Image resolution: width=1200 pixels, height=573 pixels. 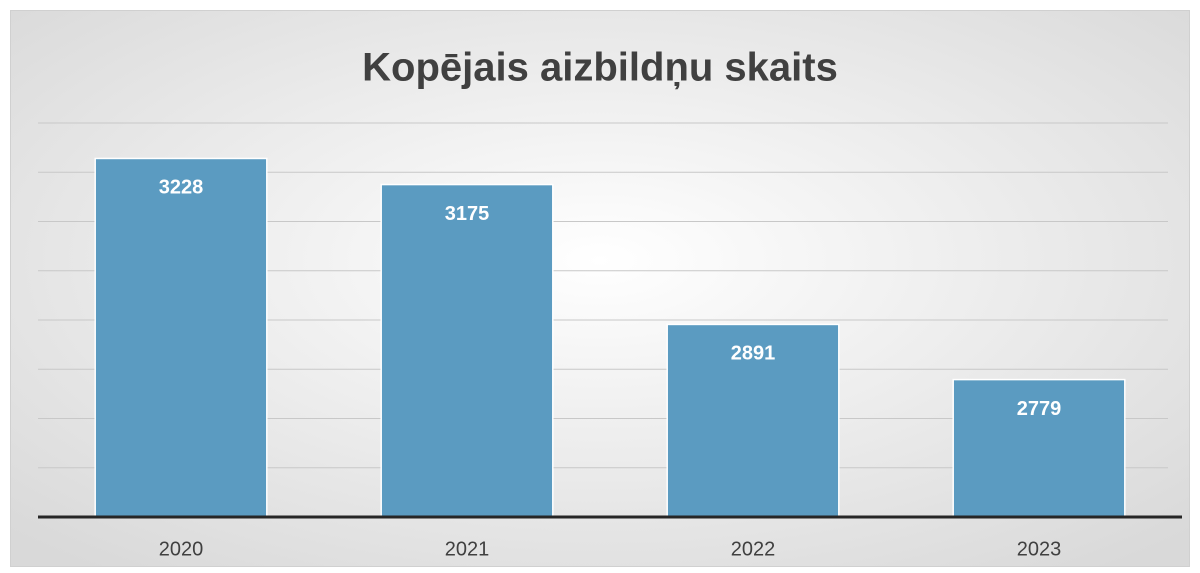 What do you see at coordinates (600, 68) in the screenshot?
I see `chart-title: Kopējais aizbildņu skaits` at bounding box center [600, 68].